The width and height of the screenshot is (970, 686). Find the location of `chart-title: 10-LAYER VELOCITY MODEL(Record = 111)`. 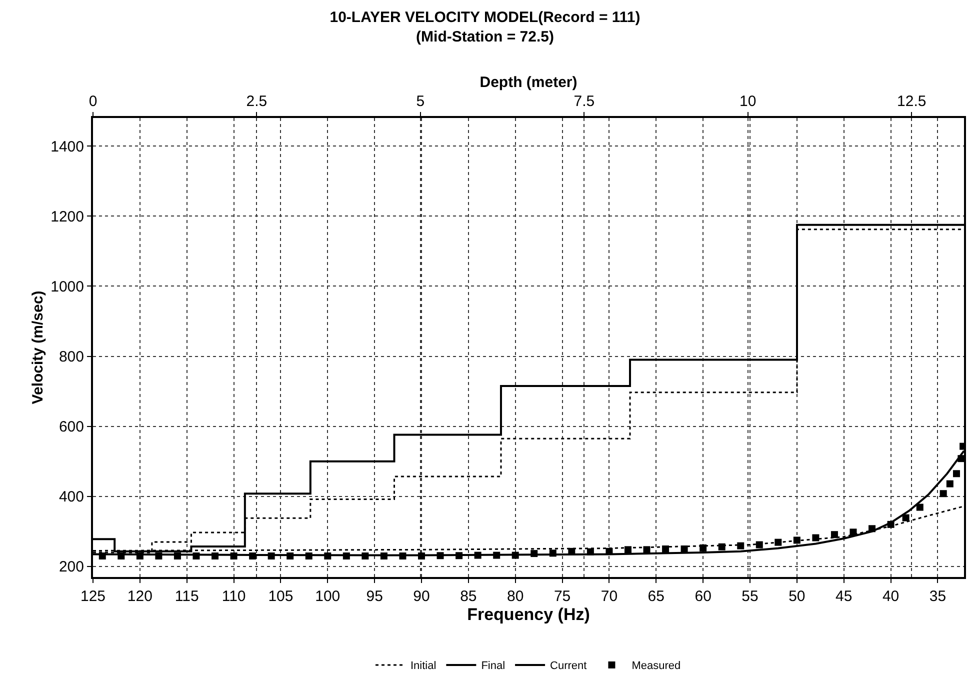

chart-title: 10-LAYER VELOCITY MODEL(Record = 111) is located at coordinates (485, 17).